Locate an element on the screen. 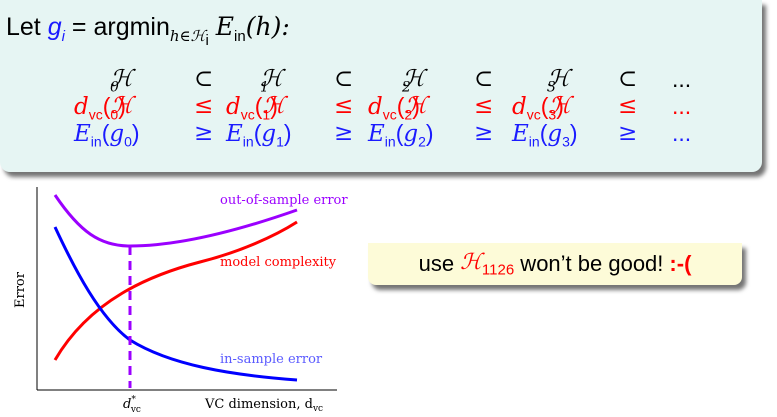 The image size is (777, 417). series-label-model-complexity: model complexity is located at coordinates (278, 262).